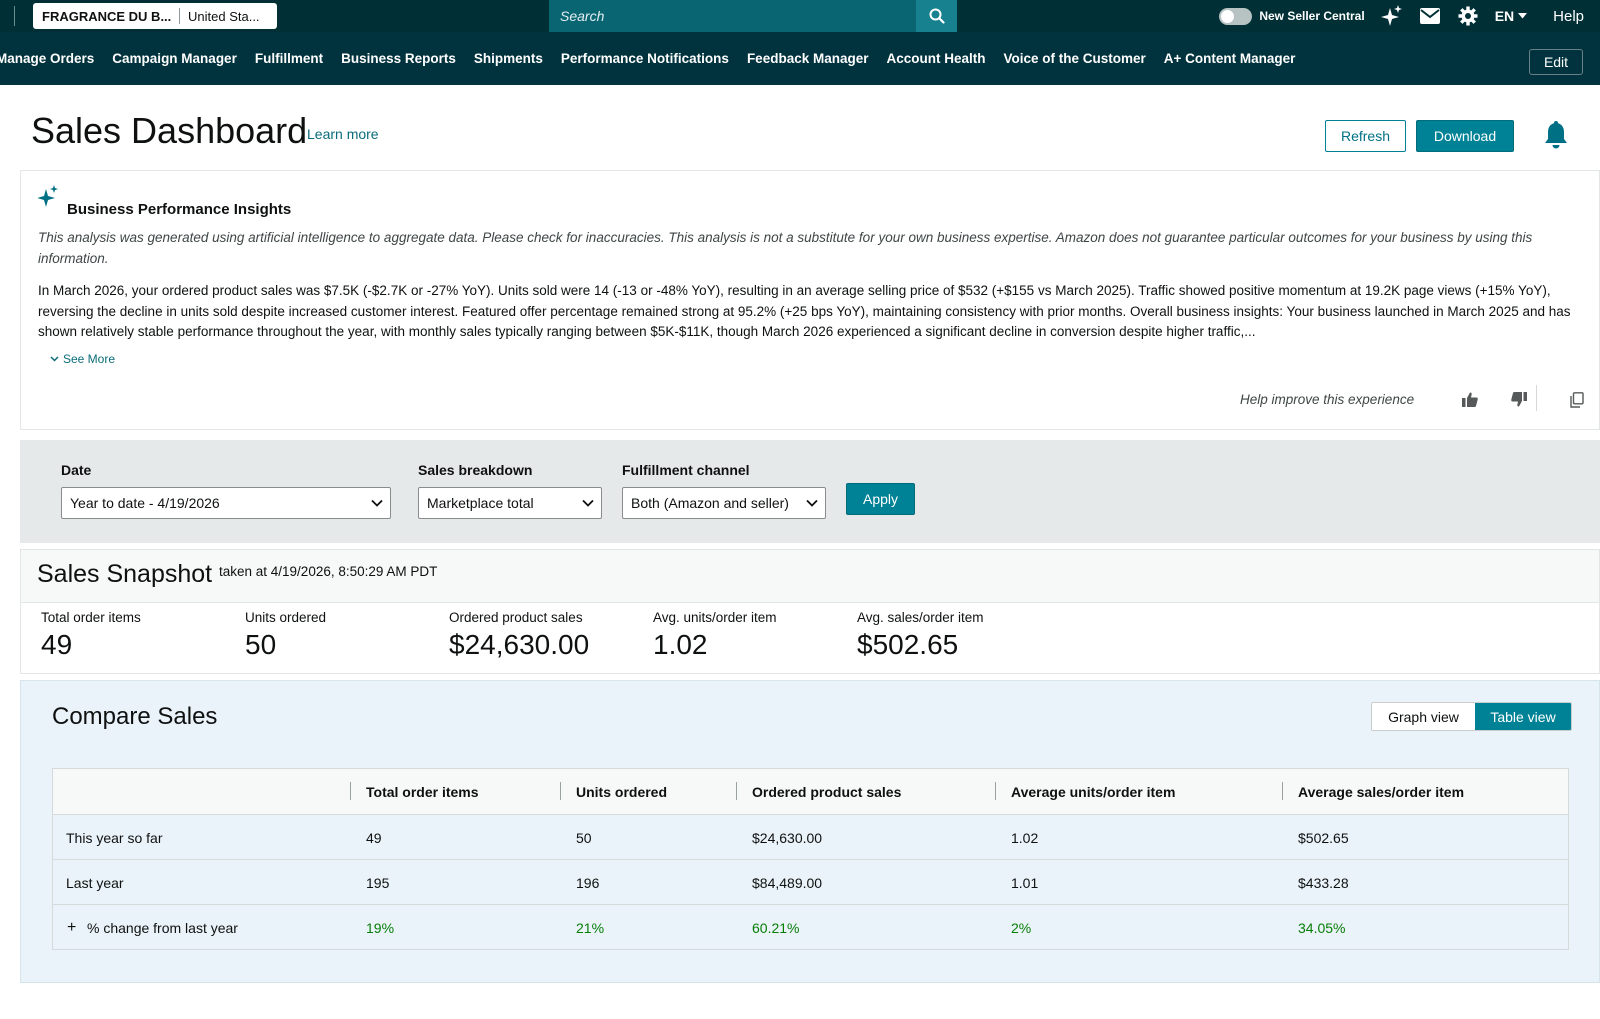 This screenshot has width=1600, height=1019. Describe the element at coordinates (715, 635) in the screenshot. I see `metric-avg-units-per-order-item: Avg. units/order item 1.02` at that location.